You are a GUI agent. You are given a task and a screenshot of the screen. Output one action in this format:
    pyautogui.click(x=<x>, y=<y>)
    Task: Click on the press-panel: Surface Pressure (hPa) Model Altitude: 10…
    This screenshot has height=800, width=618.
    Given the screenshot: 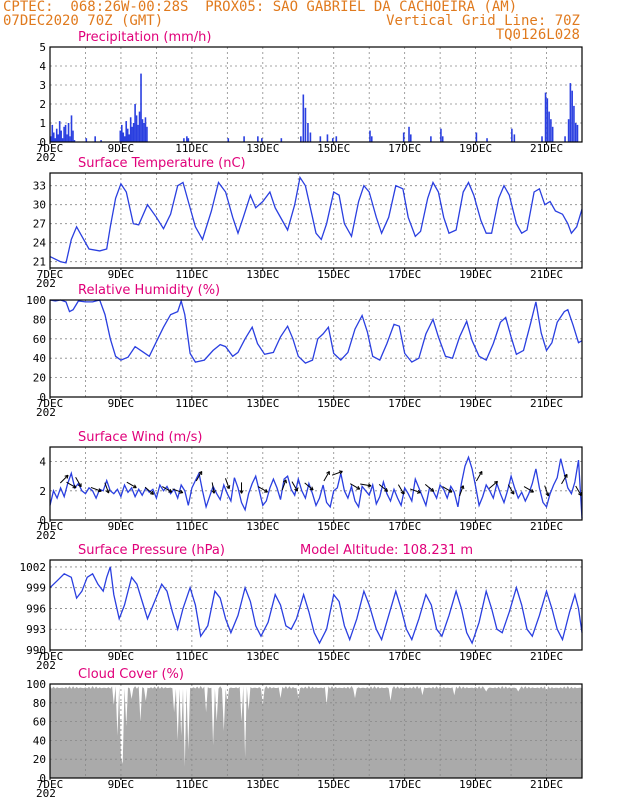 What is the action you would take?
    pyautogui.click(x=301, y=607)
    